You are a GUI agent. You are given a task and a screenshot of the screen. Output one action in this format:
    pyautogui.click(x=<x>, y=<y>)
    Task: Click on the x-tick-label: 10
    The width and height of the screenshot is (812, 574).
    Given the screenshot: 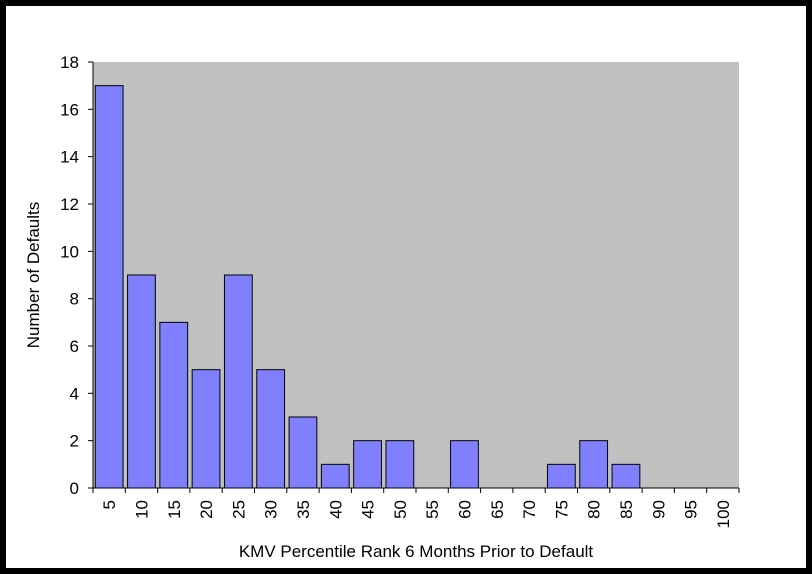 What is the action you would take?
    pyautogui.click(x=141, y=509)
    